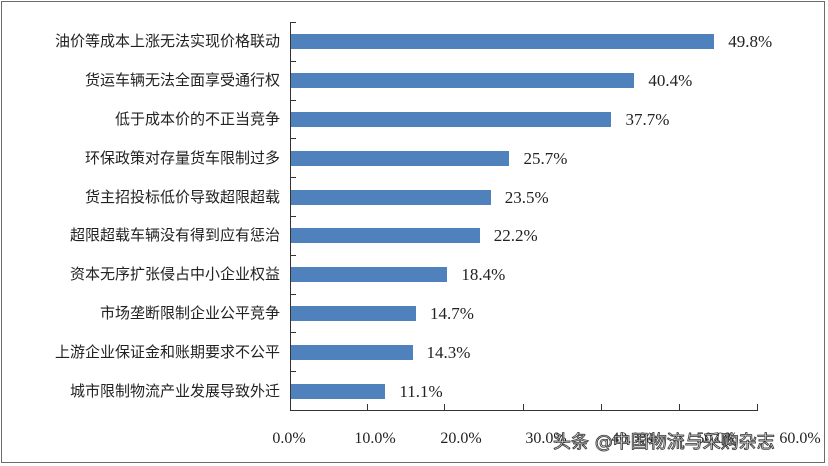 The width and height of the screenshot is (828, 466). Describe the element at coordinates (670, 81) in the screenshot. I see `value-label: 40.4%` at that location.